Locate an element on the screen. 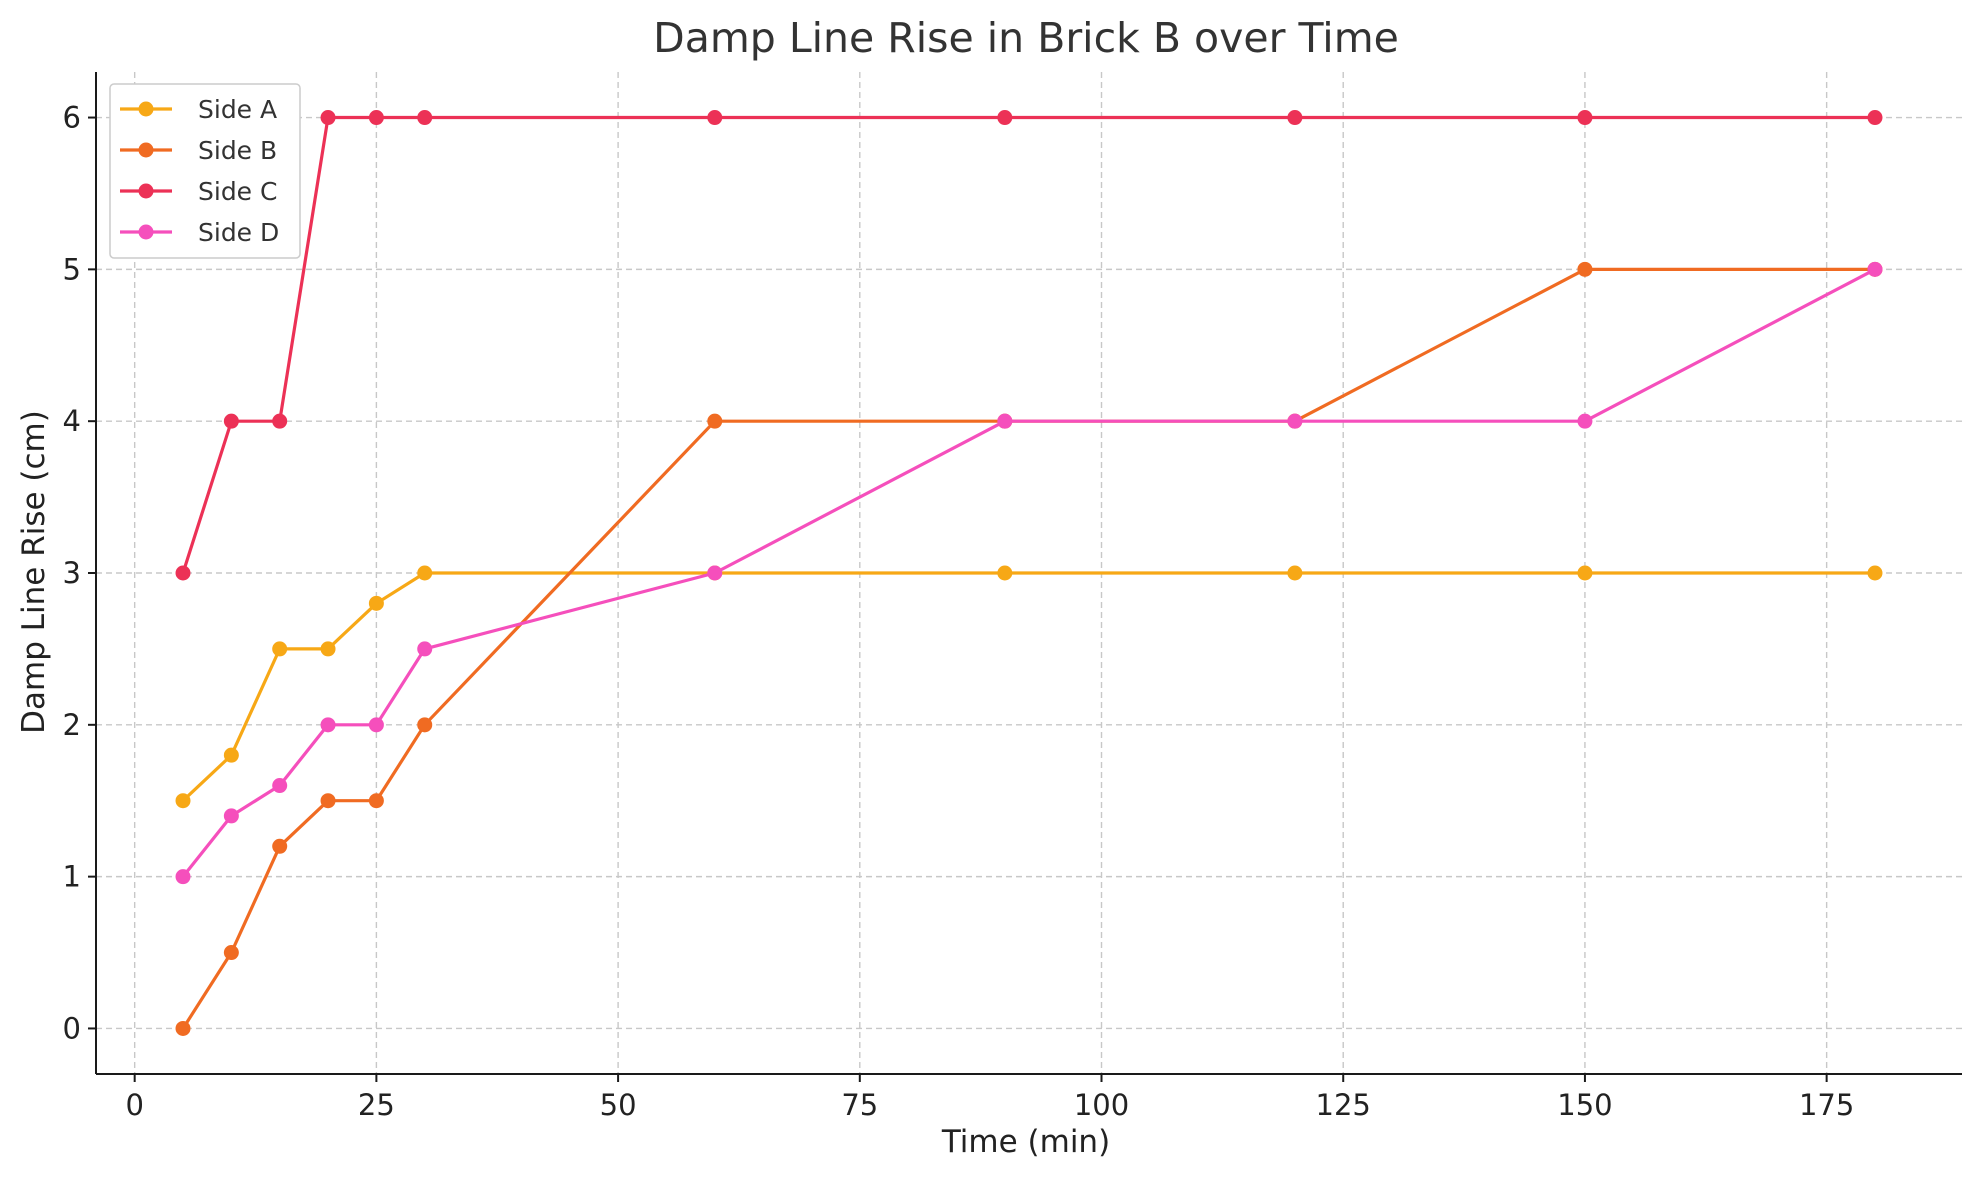  x-tick-label: 50 is located at coordinates (618, 1105).